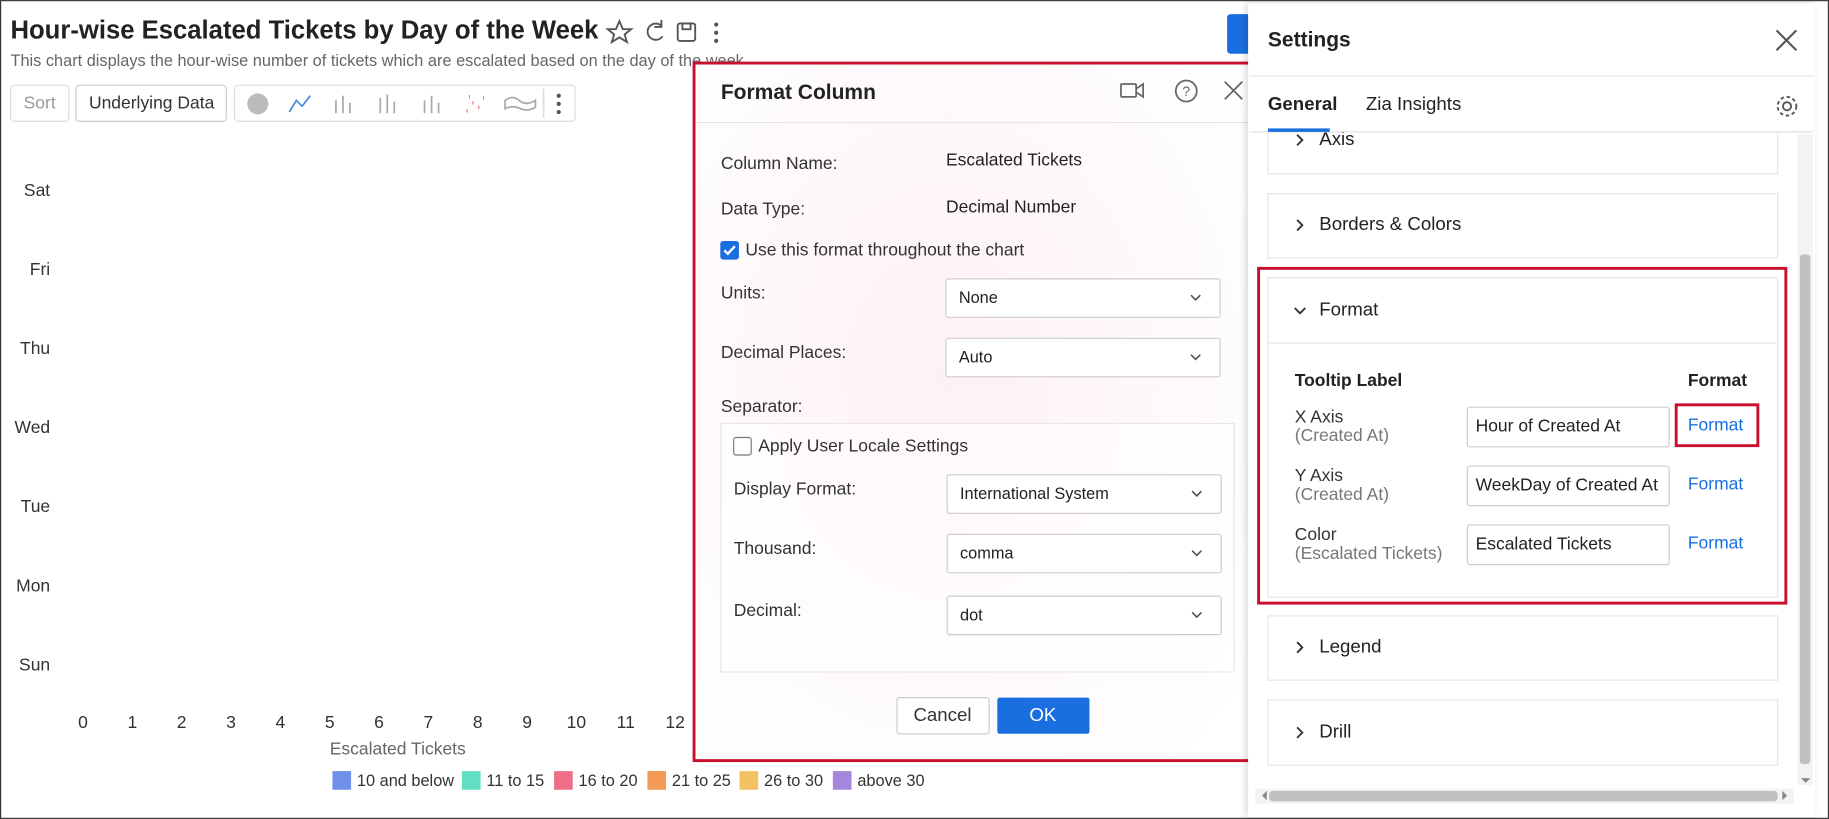 The height and width of the screenshot is (819, 1829). I want to click on sort-button, so click(39, 103).